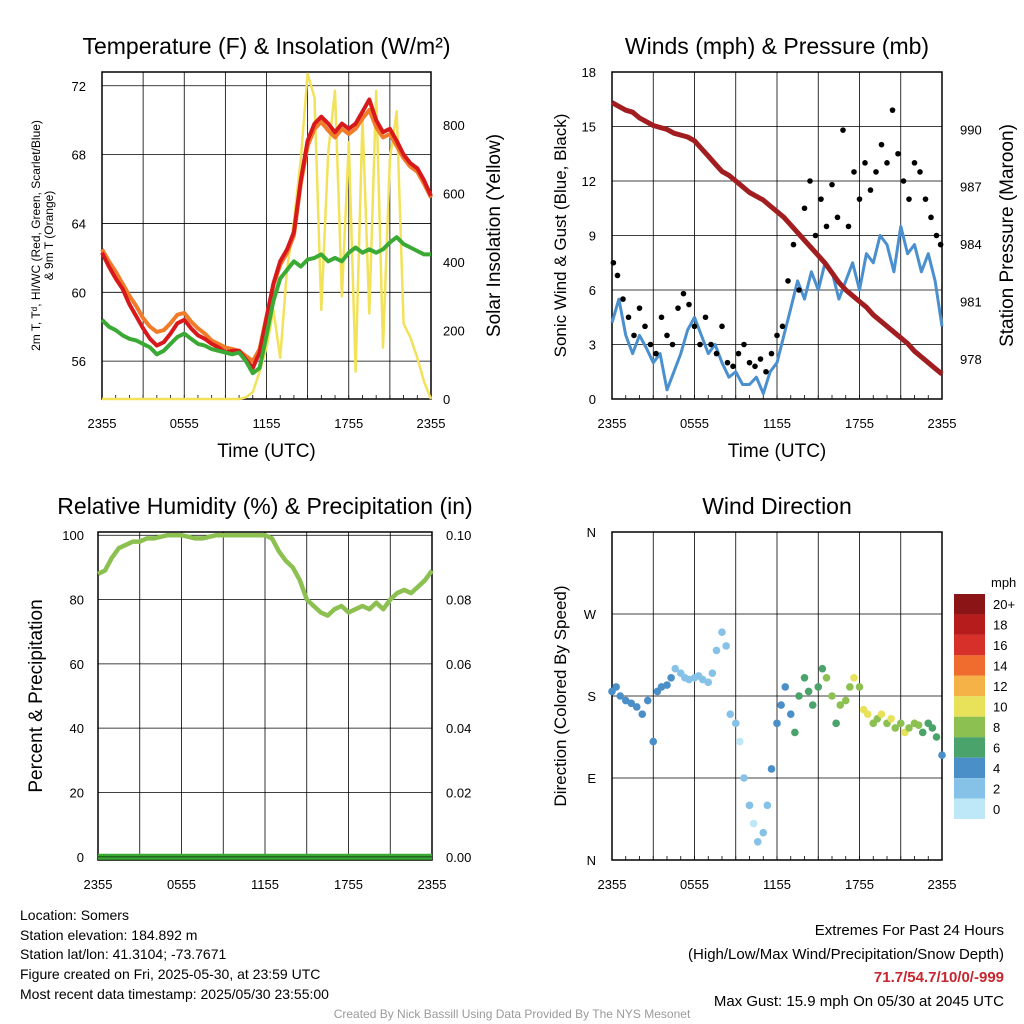 The width and height of the screenshot is (1024, 1024). I want to click on y-tick-label: S, so click(591, 696).